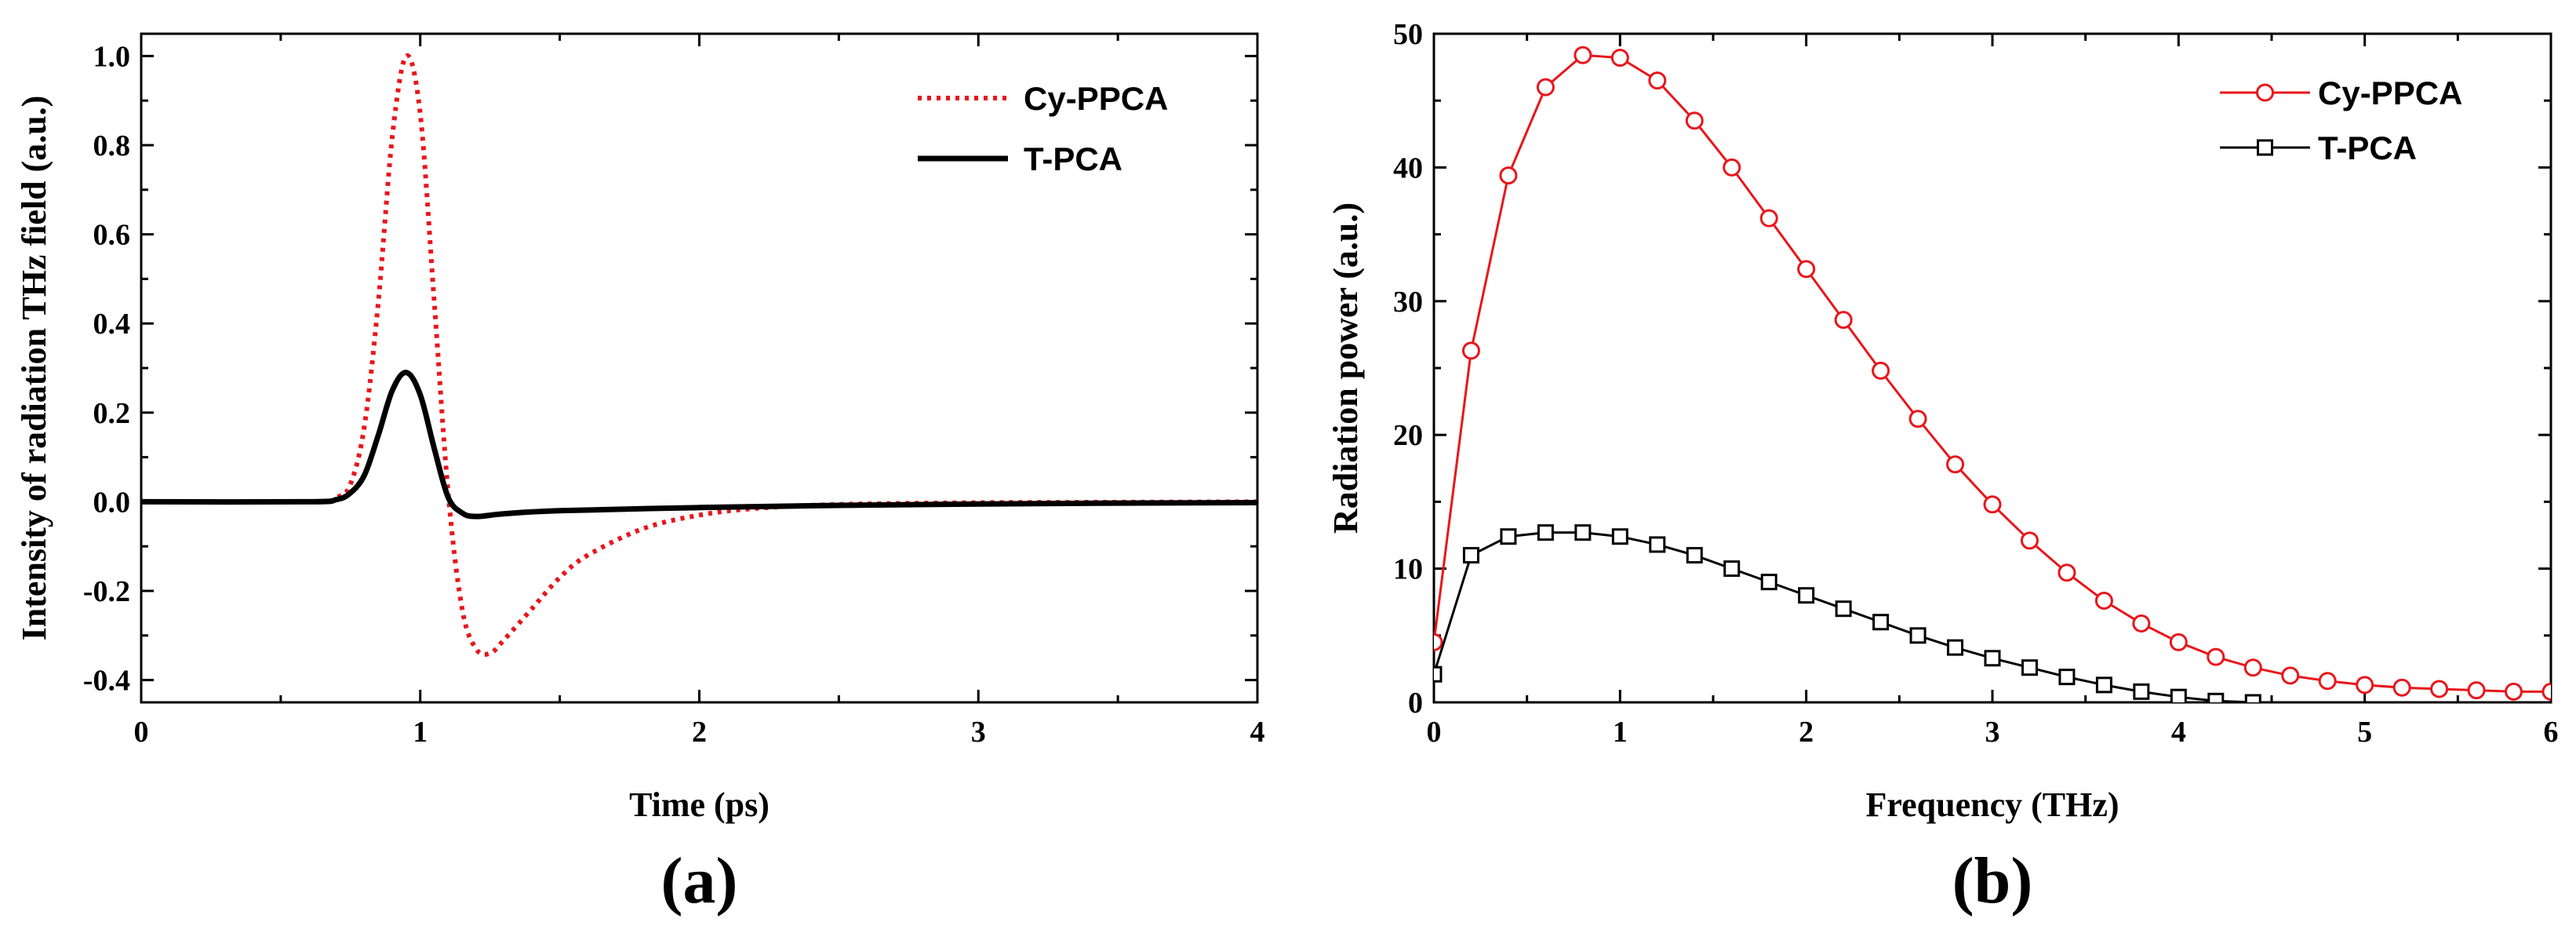 This screenshot has width=2576, height=926. What do you see at coordinates (1992, 805) in the screenshot?
I see `x-axis-label: Frequency (THz)` at bounding box center [1992, 805].